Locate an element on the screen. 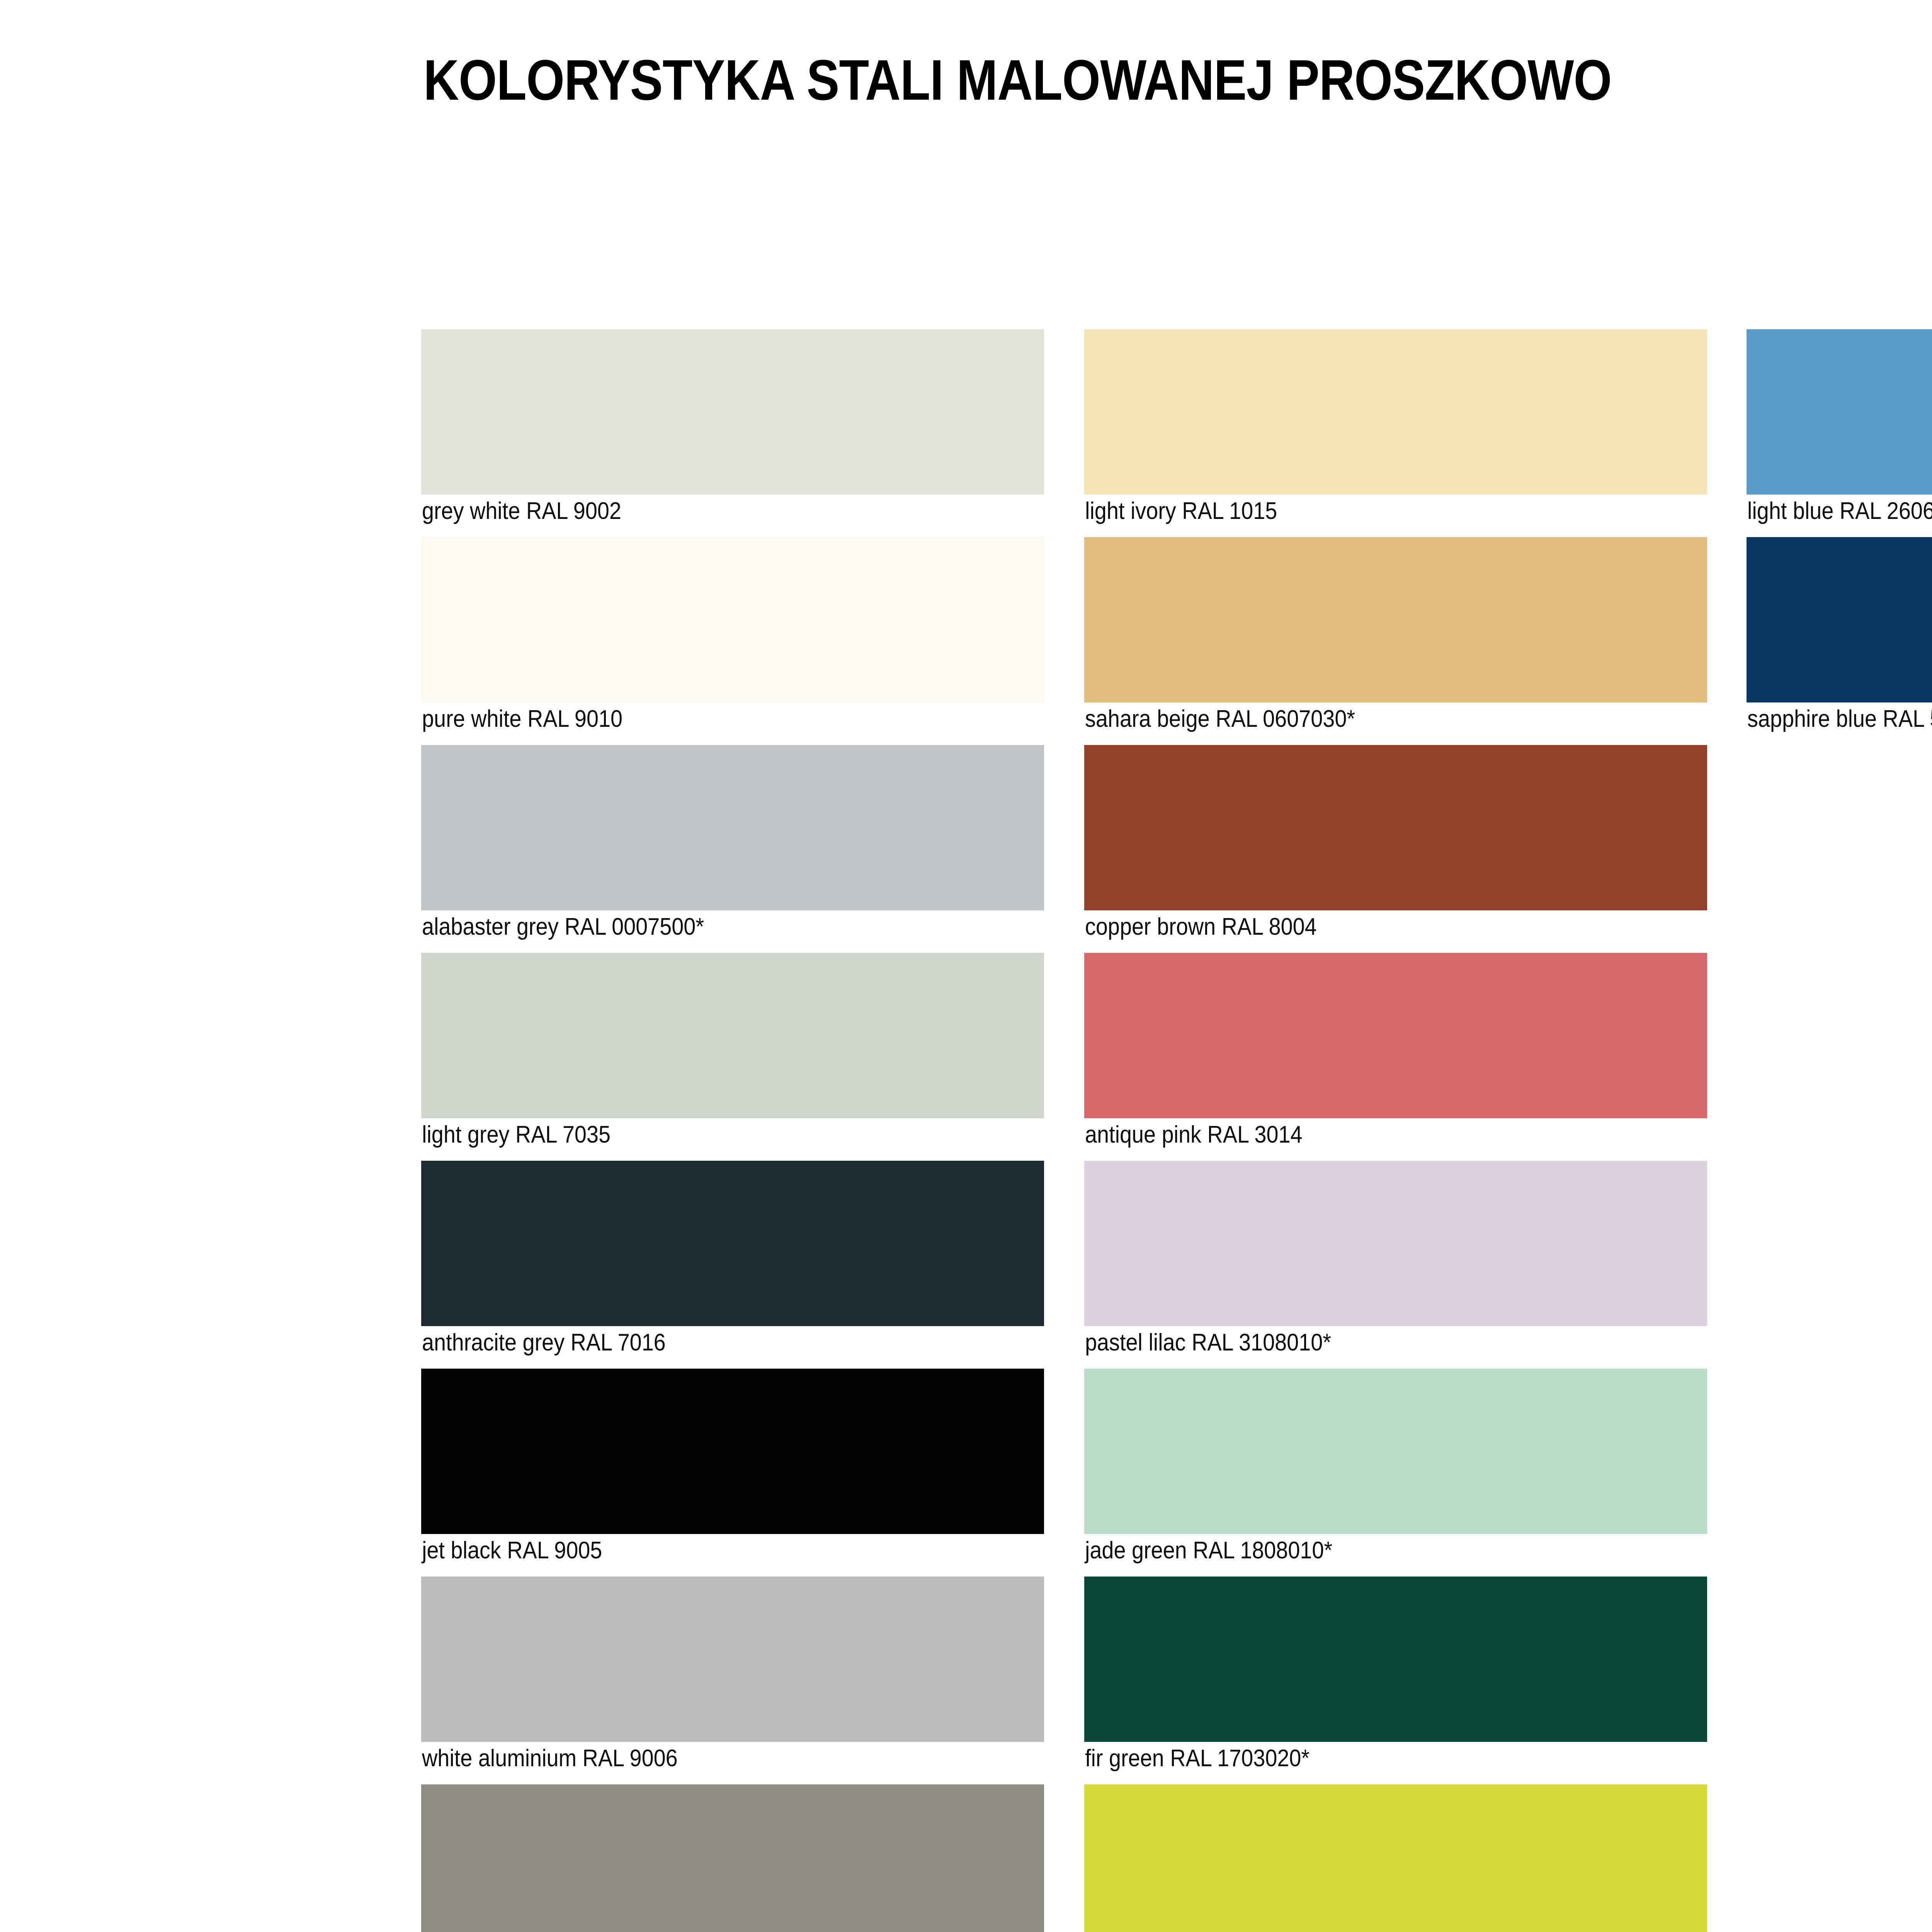 Image resolution: width=1932 pixels, height=1932 pixels. swatch-item: antique pink RAL 3014 is located at coordinates (1396, 1057).